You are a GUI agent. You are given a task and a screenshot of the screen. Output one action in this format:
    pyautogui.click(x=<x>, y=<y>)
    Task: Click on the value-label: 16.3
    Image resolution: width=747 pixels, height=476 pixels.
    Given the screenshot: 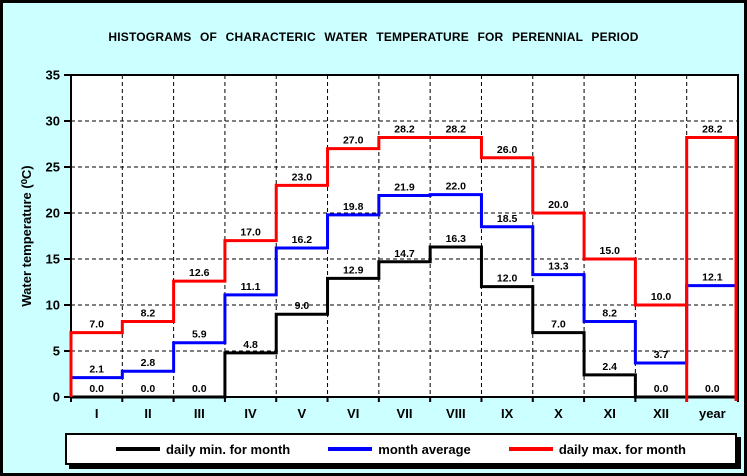 What is the action you would take?
    pyautogui.click(x=456, y=239)
    